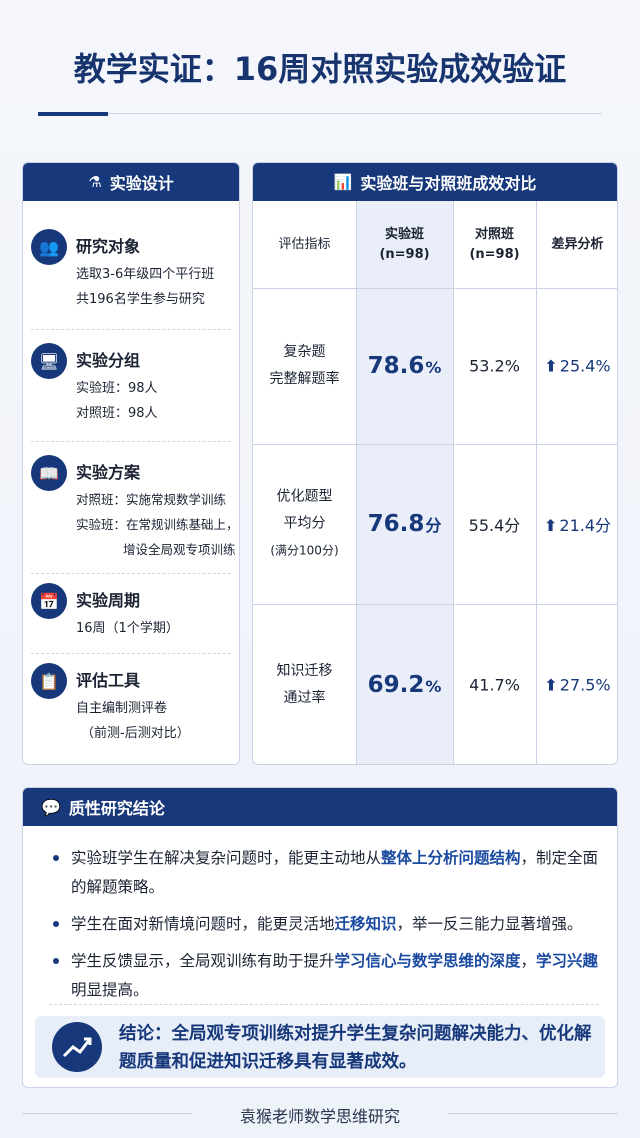 Image resolution: width=640 pixels, height=1138 pixels. Describe the element at coordinates (304, 496) in the screenshot. I see `metric-text: 优化题型` at that location.